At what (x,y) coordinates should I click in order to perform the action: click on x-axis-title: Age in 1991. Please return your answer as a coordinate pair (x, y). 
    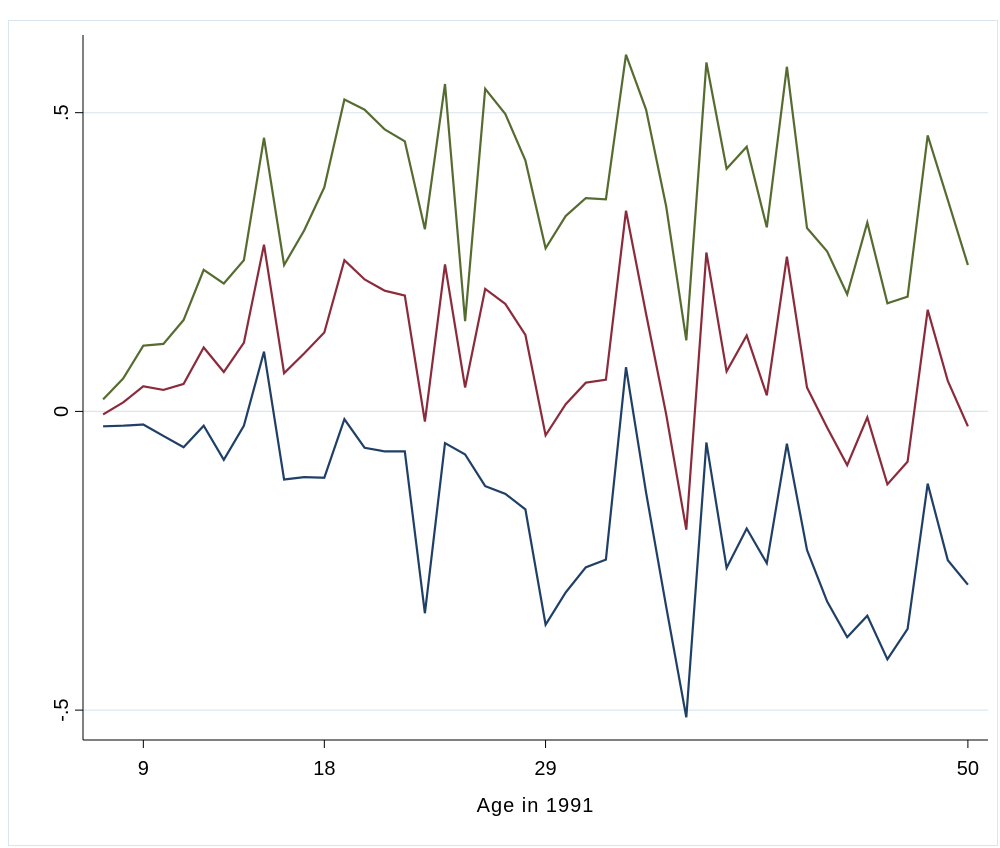
    Looking at the image, I should click on (536, 806).